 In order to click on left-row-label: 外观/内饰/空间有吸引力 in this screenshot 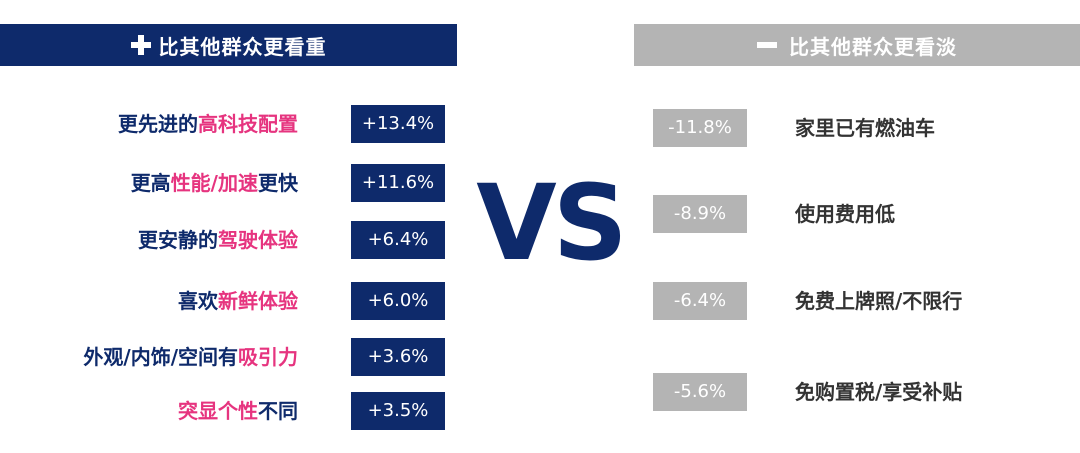, I will do `click(190, 357)`.